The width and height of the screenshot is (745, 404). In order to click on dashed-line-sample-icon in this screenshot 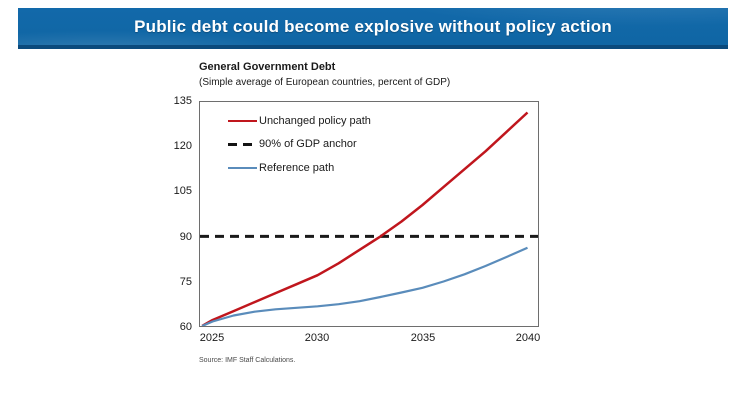, I will do `click(242, 144)`.